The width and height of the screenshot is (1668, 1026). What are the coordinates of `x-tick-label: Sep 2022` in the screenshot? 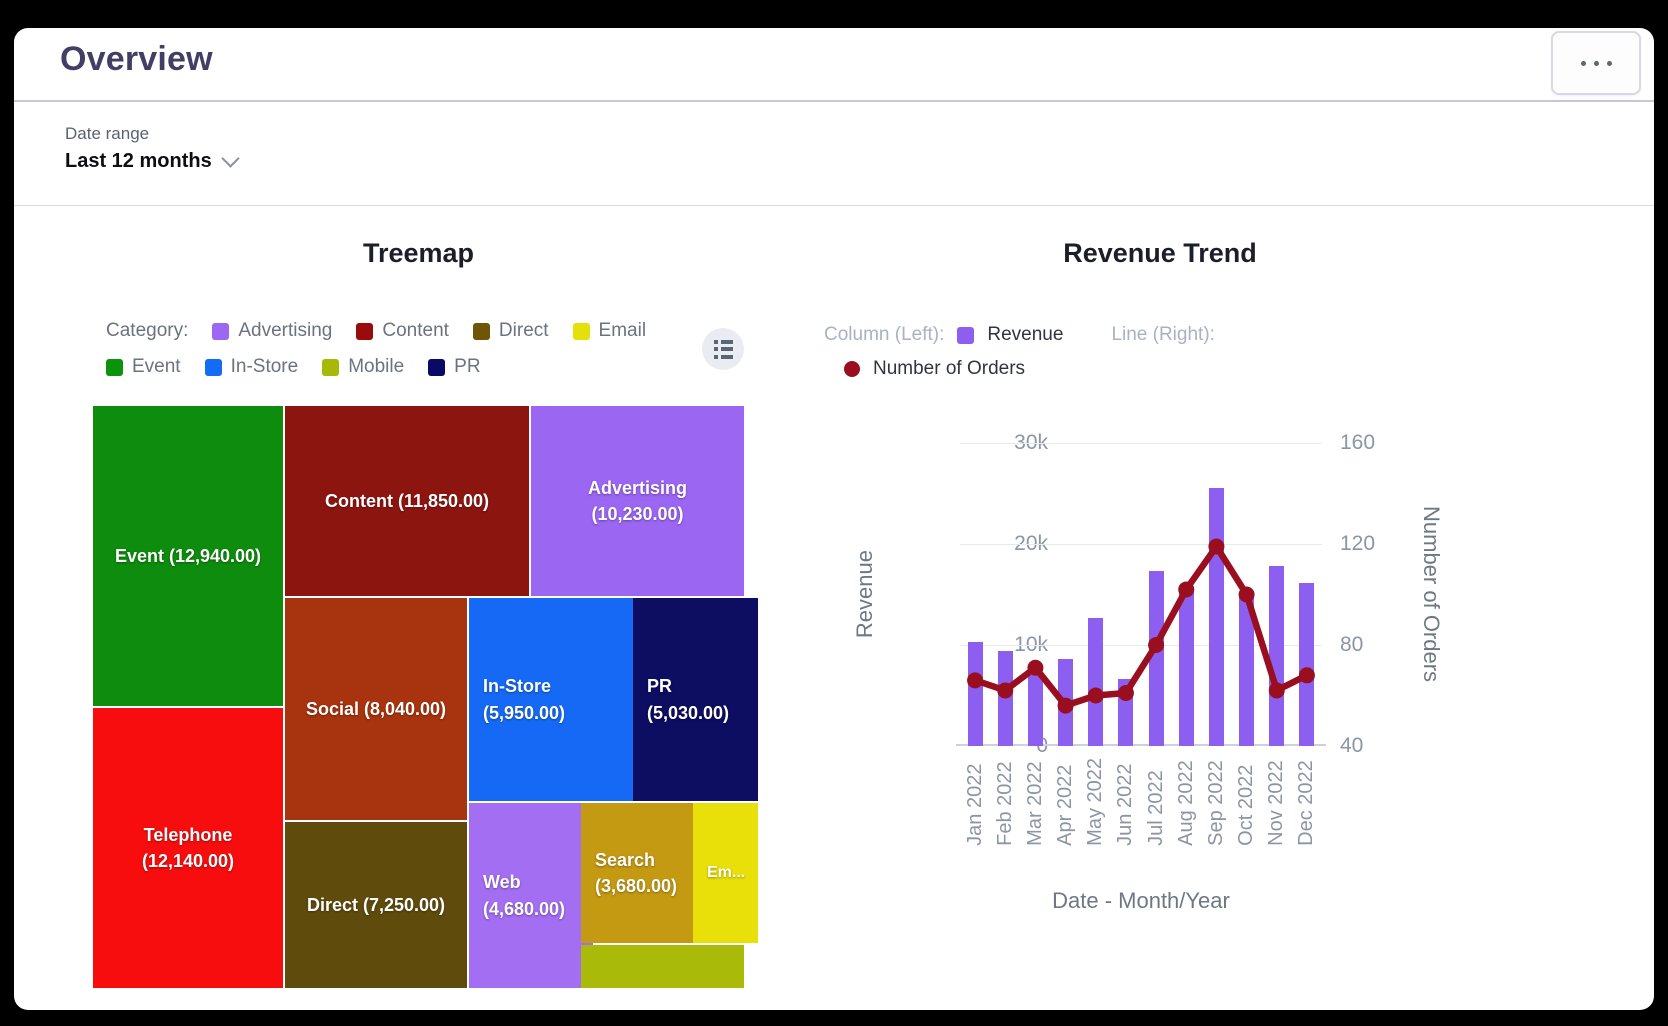 It's located at (1215, 803).